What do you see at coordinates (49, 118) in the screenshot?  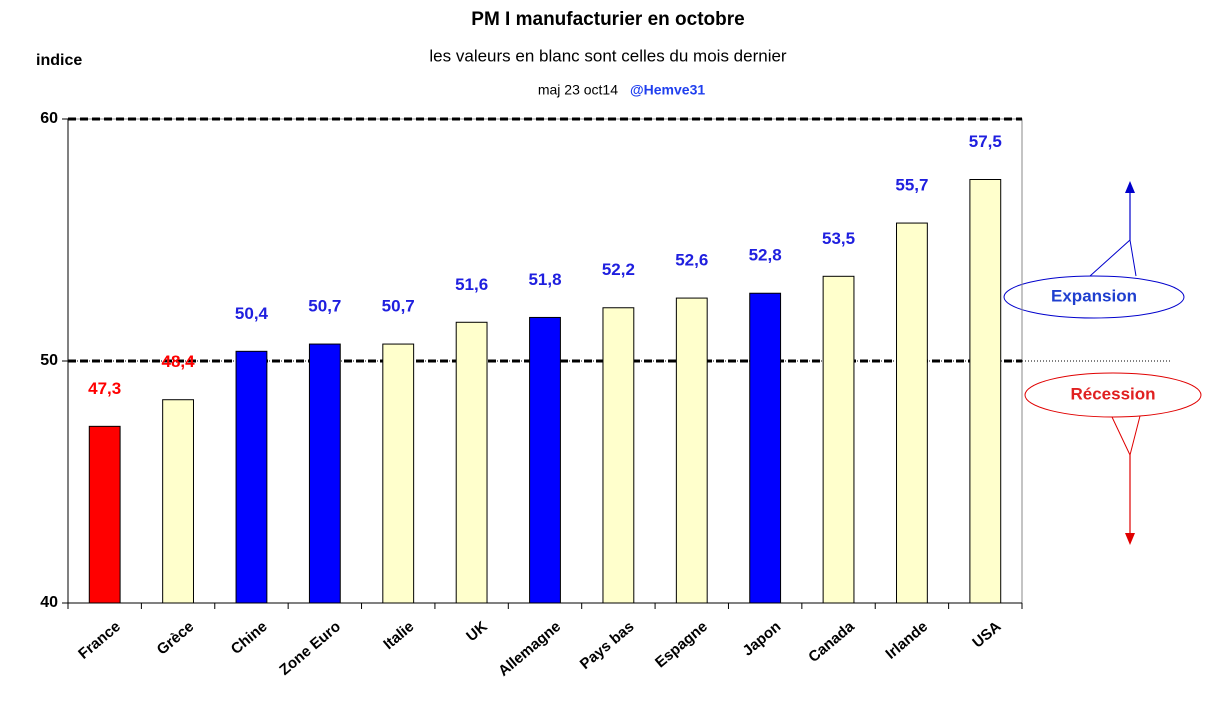 I see `y-tick-label: 60` at bounding box center [49, 118].